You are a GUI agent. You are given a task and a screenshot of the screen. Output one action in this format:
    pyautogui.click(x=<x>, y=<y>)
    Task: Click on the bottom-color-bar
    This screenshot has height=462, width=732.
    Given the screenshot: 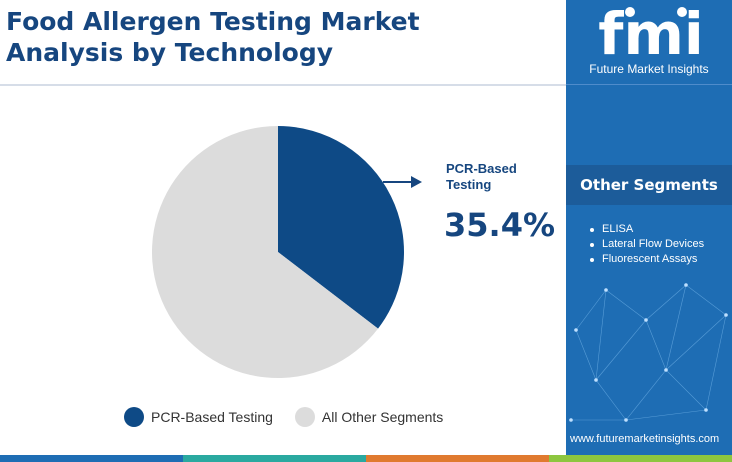 What is the action you would take?
    pyautogui.click(x=366, y=458)
    